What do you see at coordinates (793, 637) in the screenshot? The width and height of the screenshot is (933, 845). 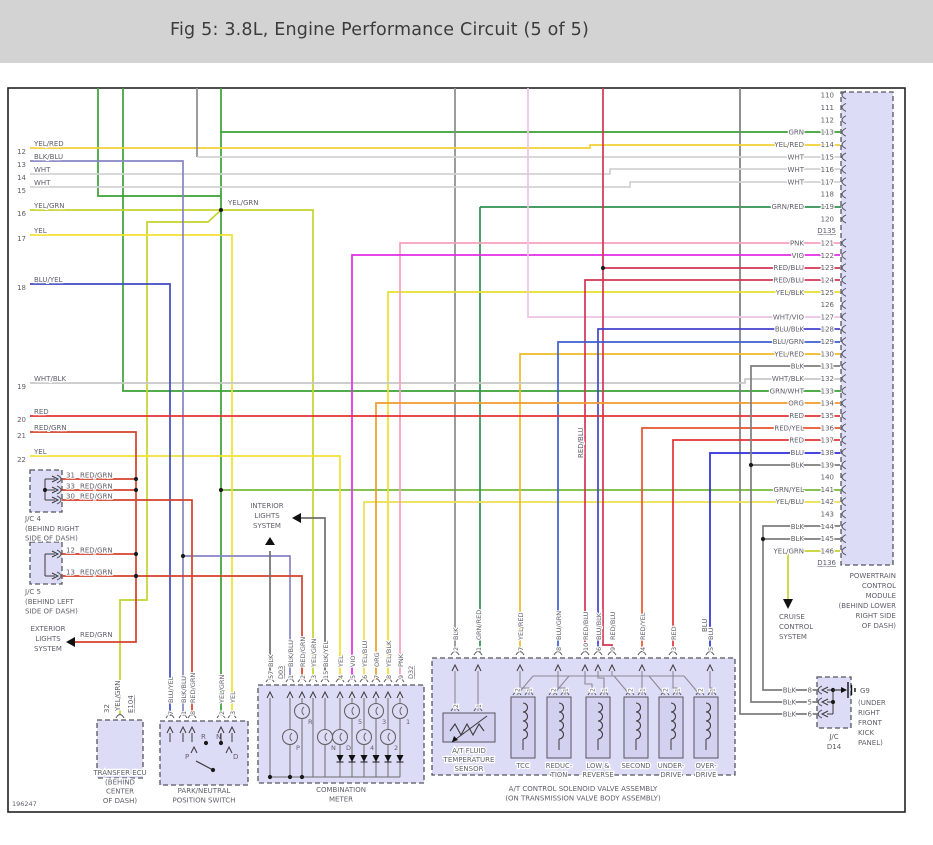 I see `cruise-control-label: SYSTEM` at bounding box center [793, 637].